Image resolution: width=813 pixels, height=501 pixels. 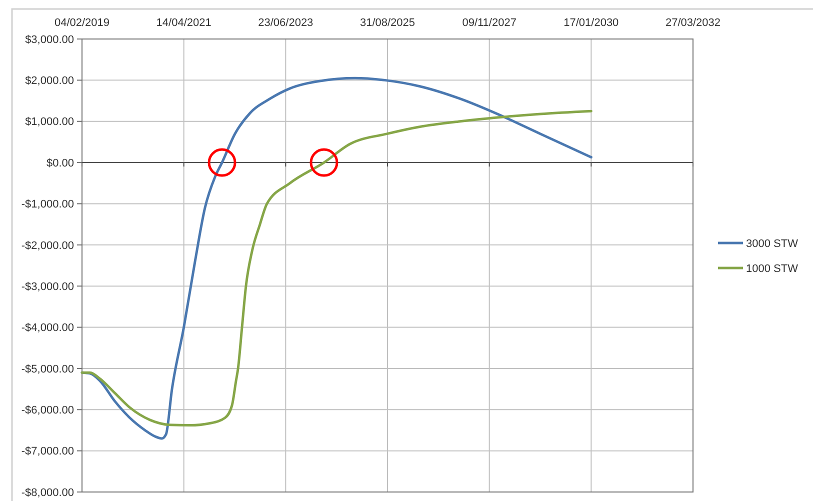 I want to click on x-tick-label: 23/06/2023, so click(x=286, y=23).